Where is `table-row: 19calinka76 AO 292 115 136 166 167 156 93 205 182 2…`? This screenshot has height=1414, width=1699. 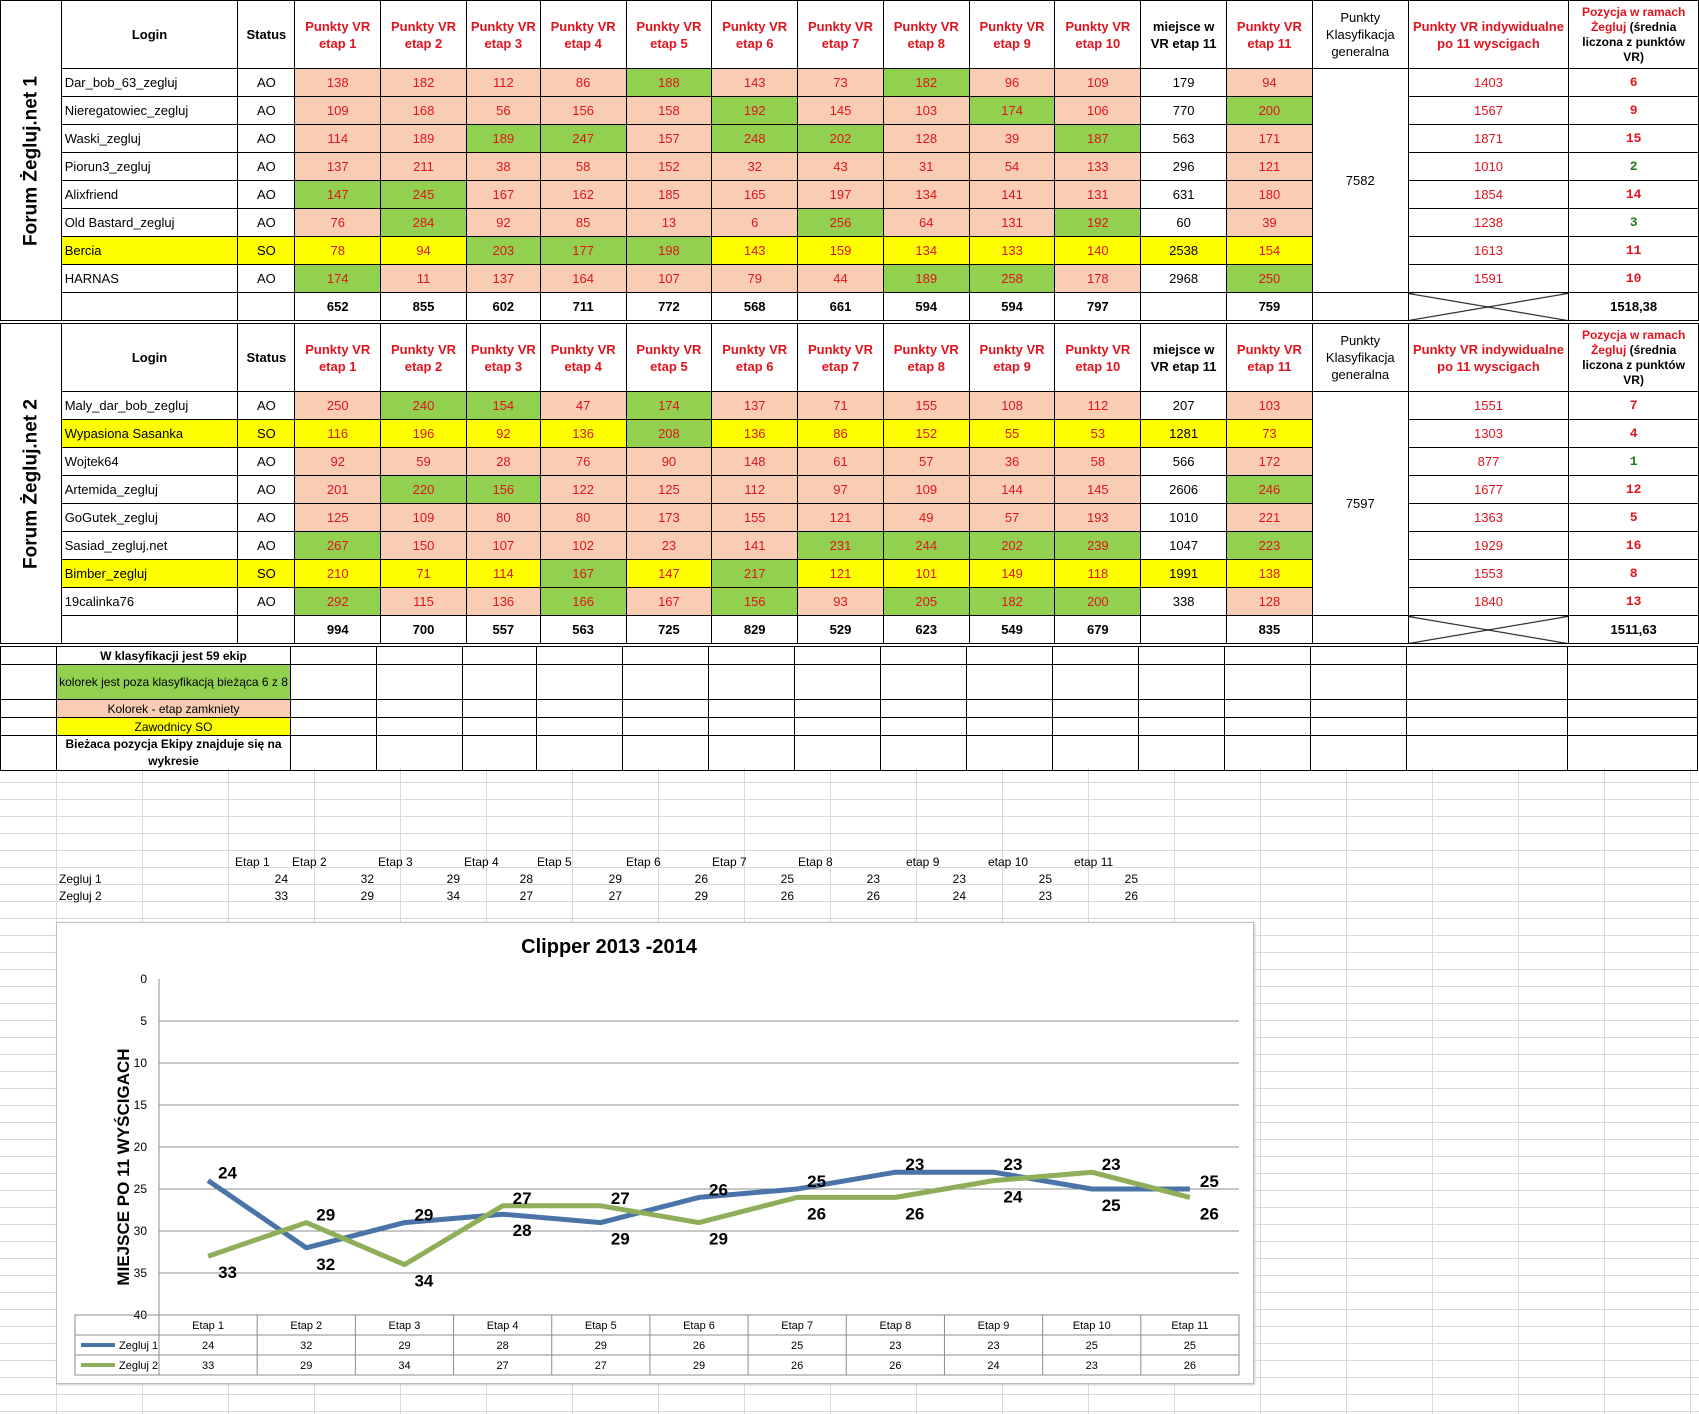
table-row: 19calinka76 AO 292 115 136 166 167 156 93 205 182 2… is located at coordinates (850, 601).